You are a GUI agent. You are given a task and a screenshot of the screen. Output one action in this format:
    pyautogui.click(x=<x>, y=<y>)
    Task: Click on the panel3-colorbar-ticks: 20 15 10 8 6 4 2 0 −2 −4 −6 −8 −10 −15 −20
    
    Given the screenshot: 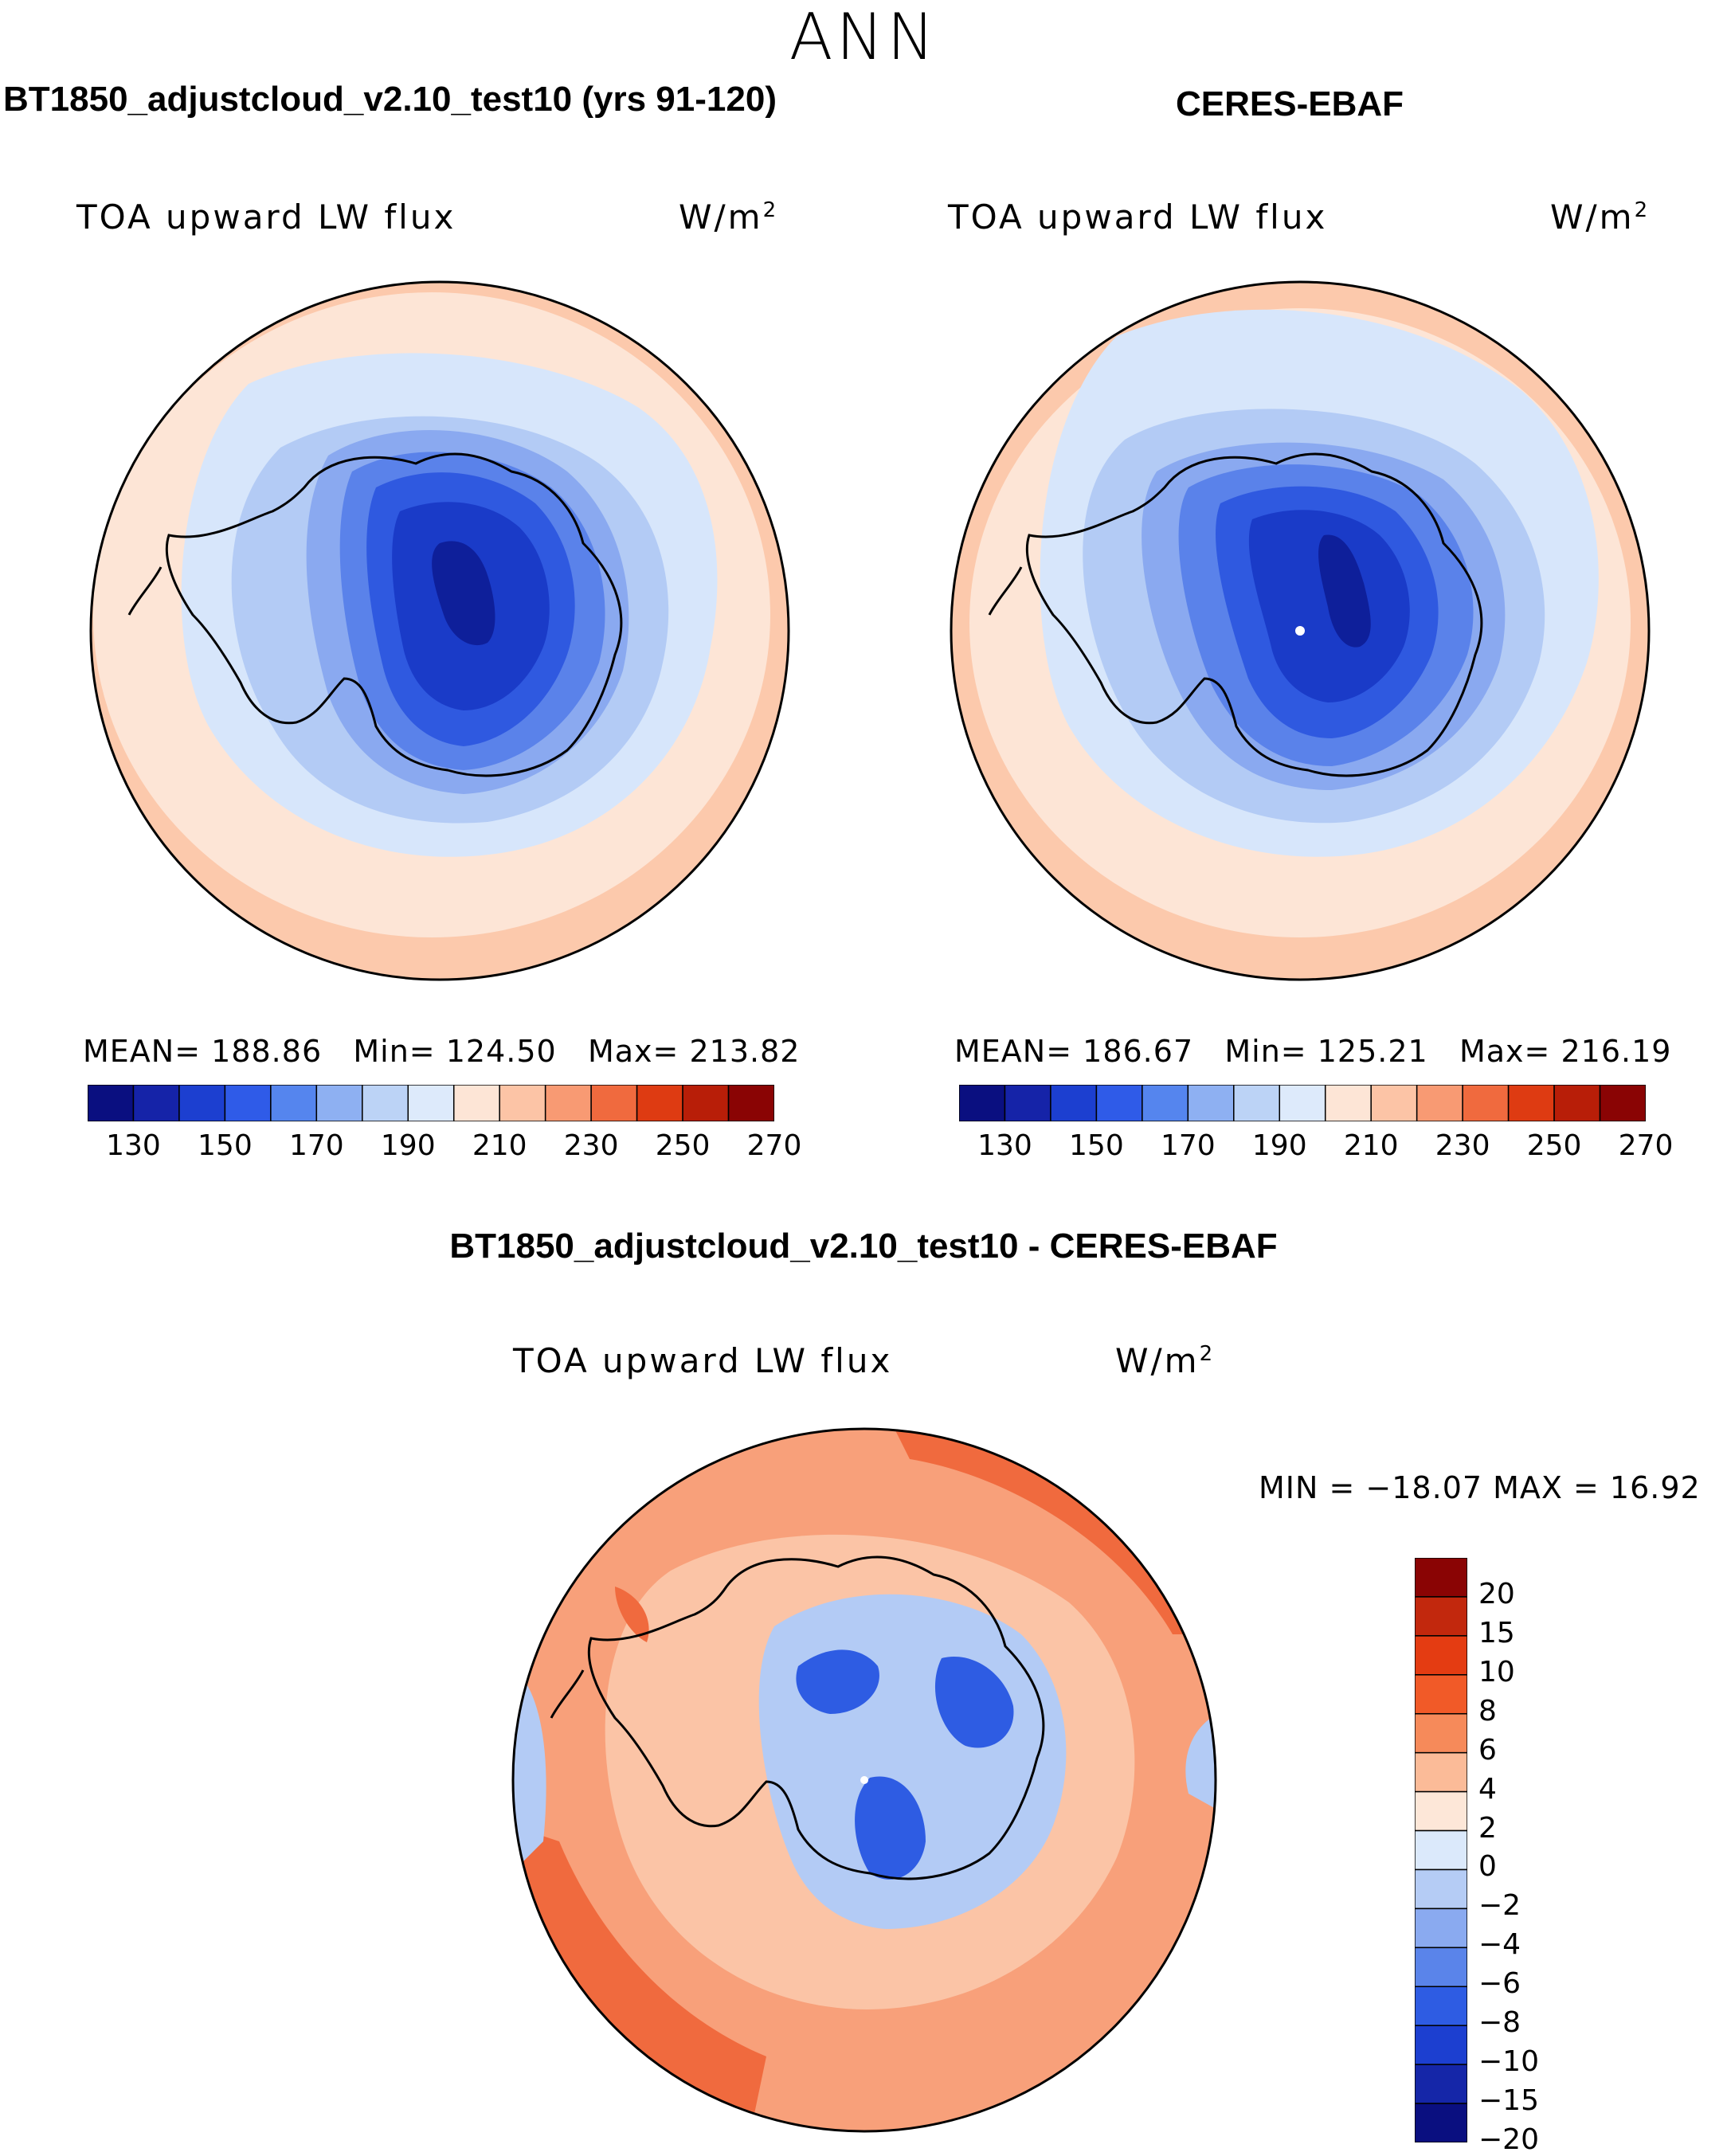 What is the action you would take?
    pyautogui.click(x=1526, y=1857)
    